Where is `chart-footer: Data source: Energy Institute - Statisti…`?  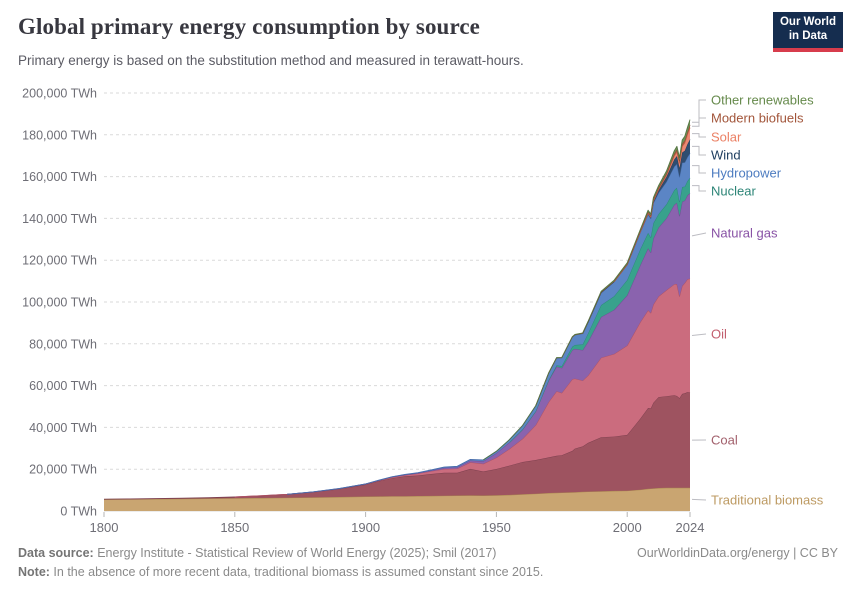
chart-footer: Data source: Energy Institute - Statisti… is located at coordinates (428, 562).